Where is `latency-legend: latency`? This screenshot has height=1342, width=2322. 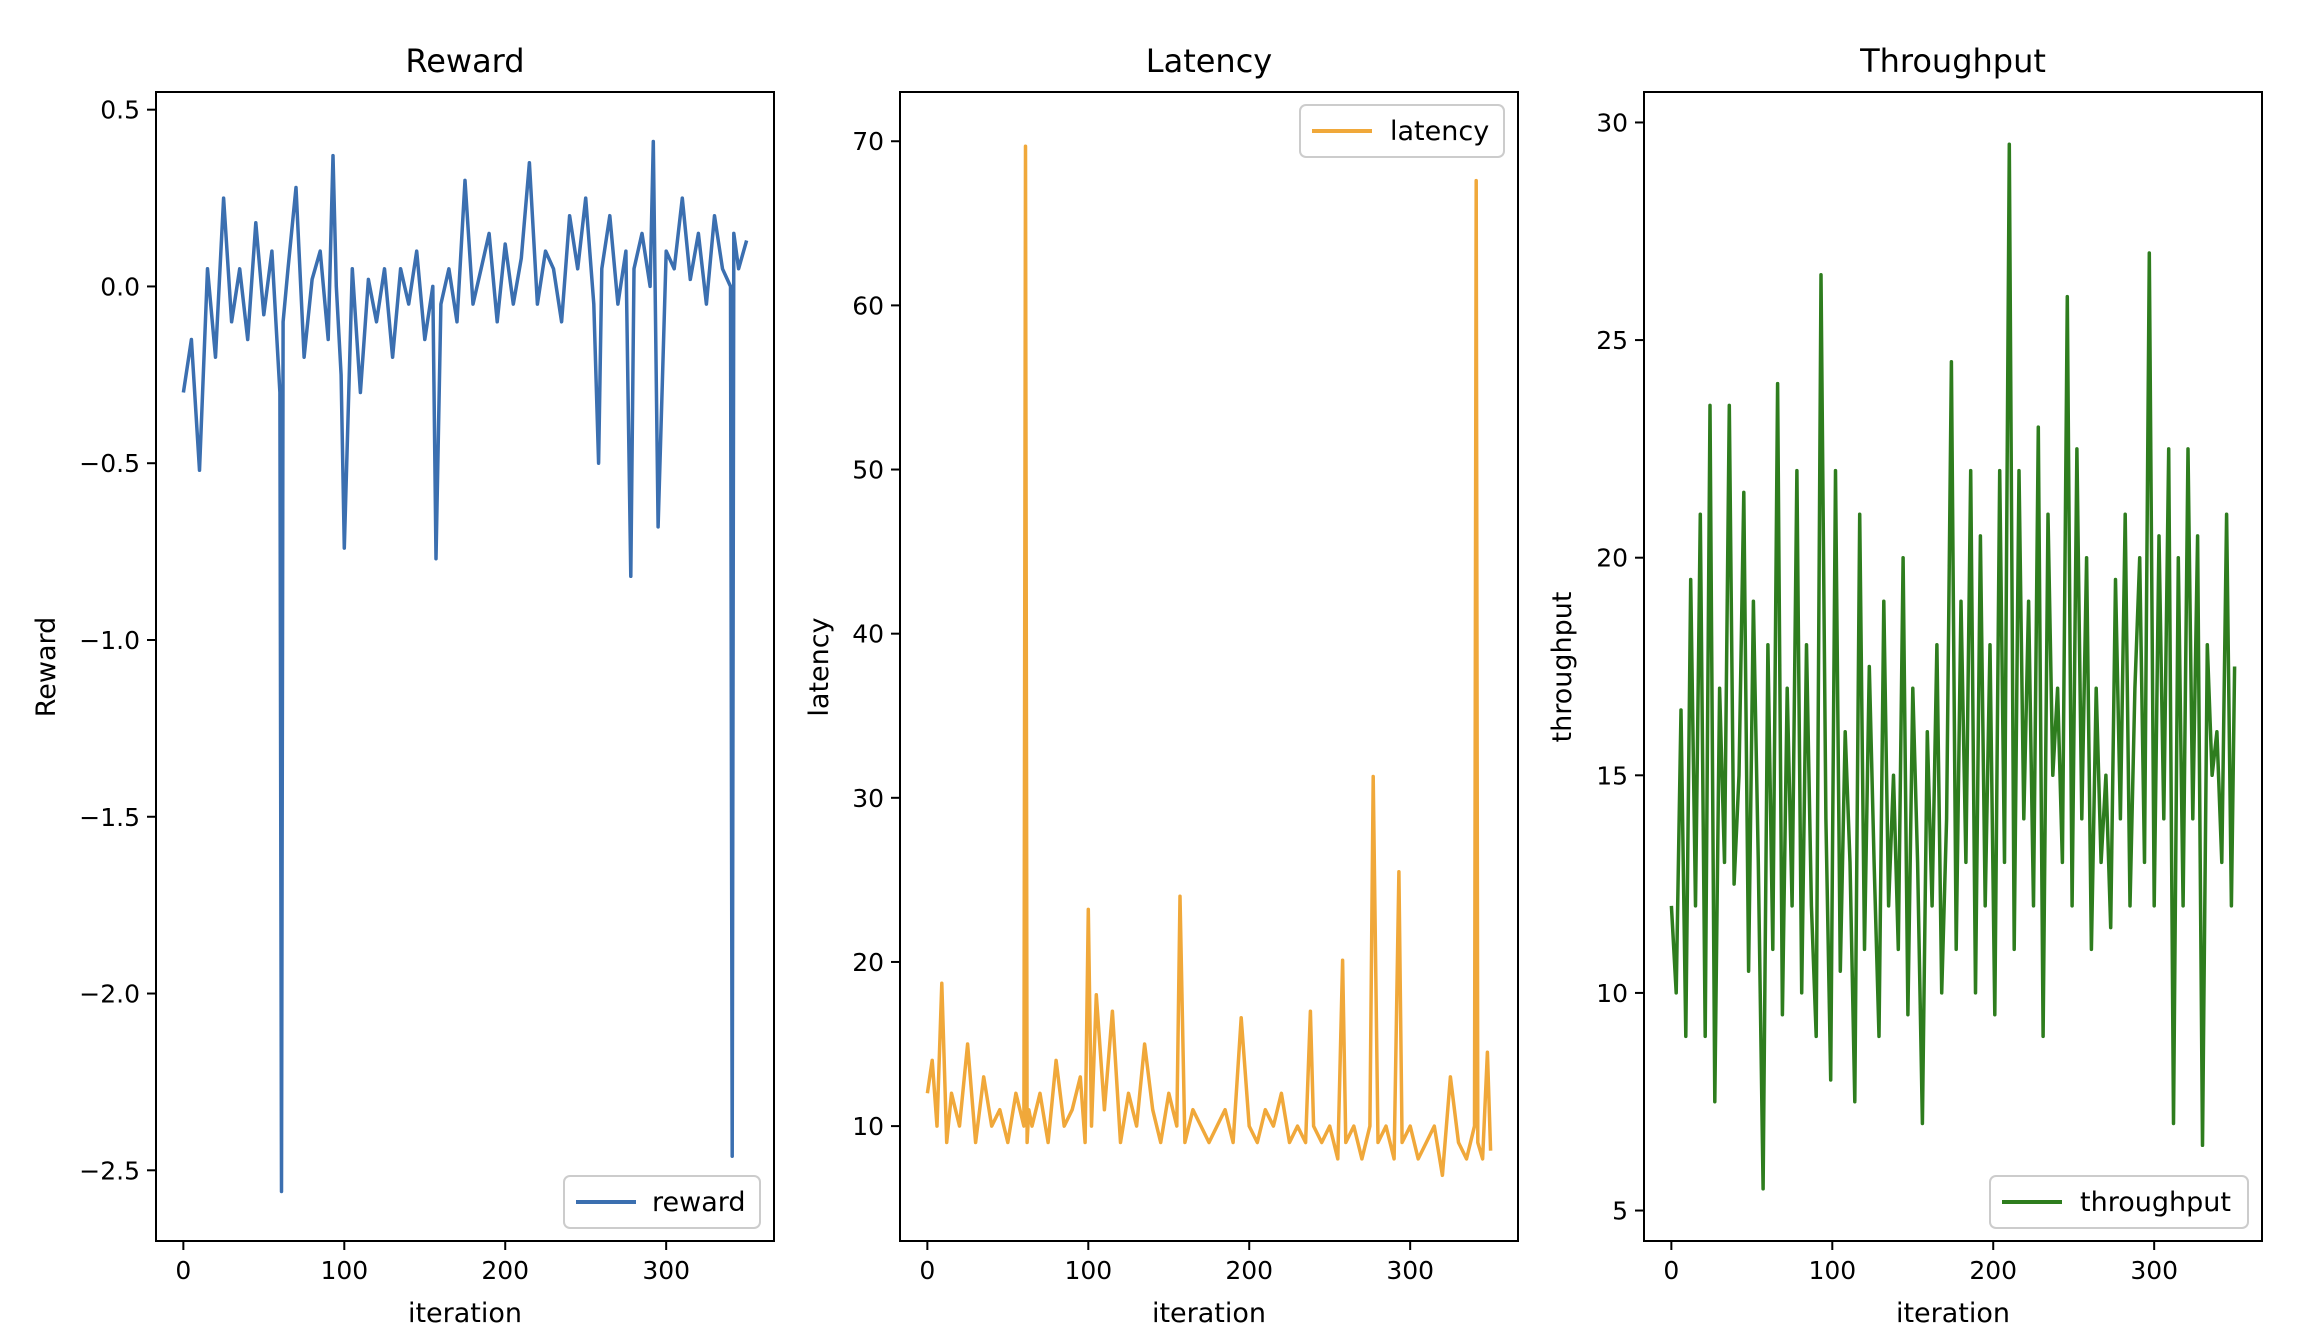 latency-legend: latency is located at coordinates (1402, 131).